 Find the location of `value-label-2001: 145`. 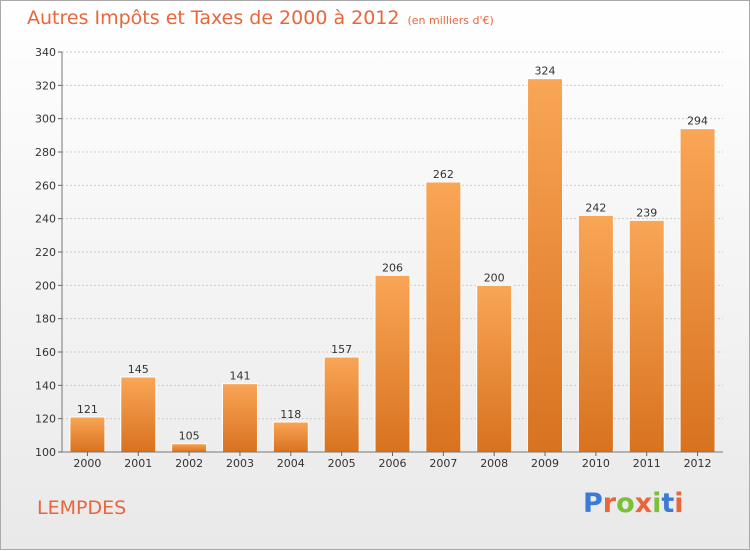

value-label-2001: 145 is located at coordinates (138, 369).